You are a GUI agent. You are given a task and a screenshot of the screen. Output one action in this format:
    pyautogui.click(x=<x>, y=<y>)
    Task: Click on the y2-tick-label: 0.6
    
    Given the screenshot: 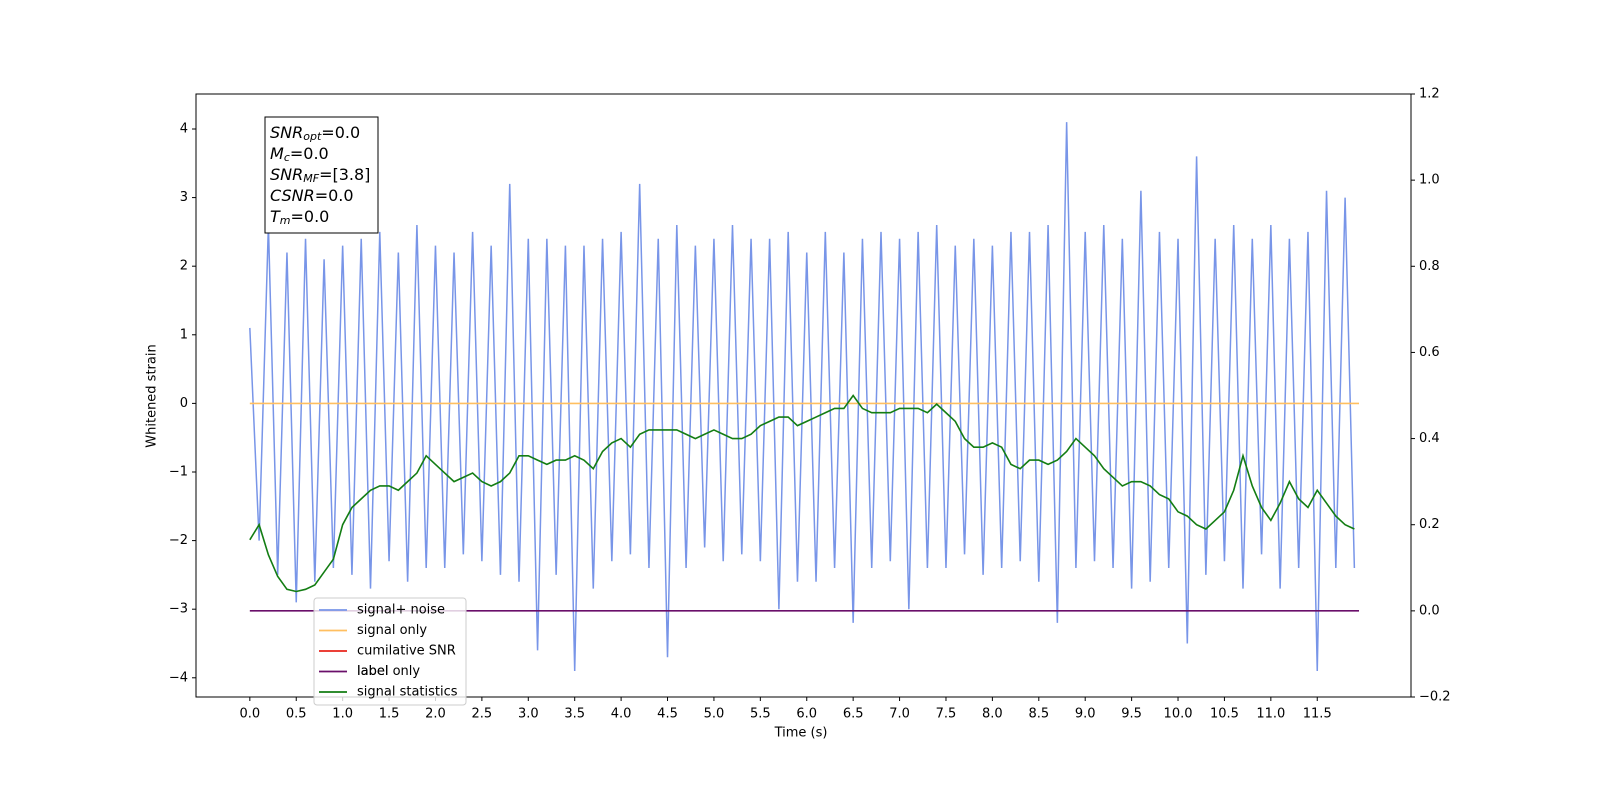 What is the action you would take?
    pyautogui.click(x=1429, y=352)
    